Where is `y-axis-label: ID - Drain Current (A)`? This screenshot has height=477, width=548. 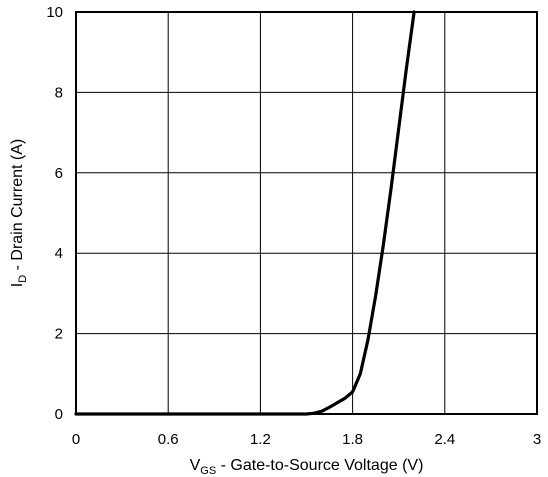
y-axis-label: ID - Drain Current (A) is located at coordinates (19, 213).